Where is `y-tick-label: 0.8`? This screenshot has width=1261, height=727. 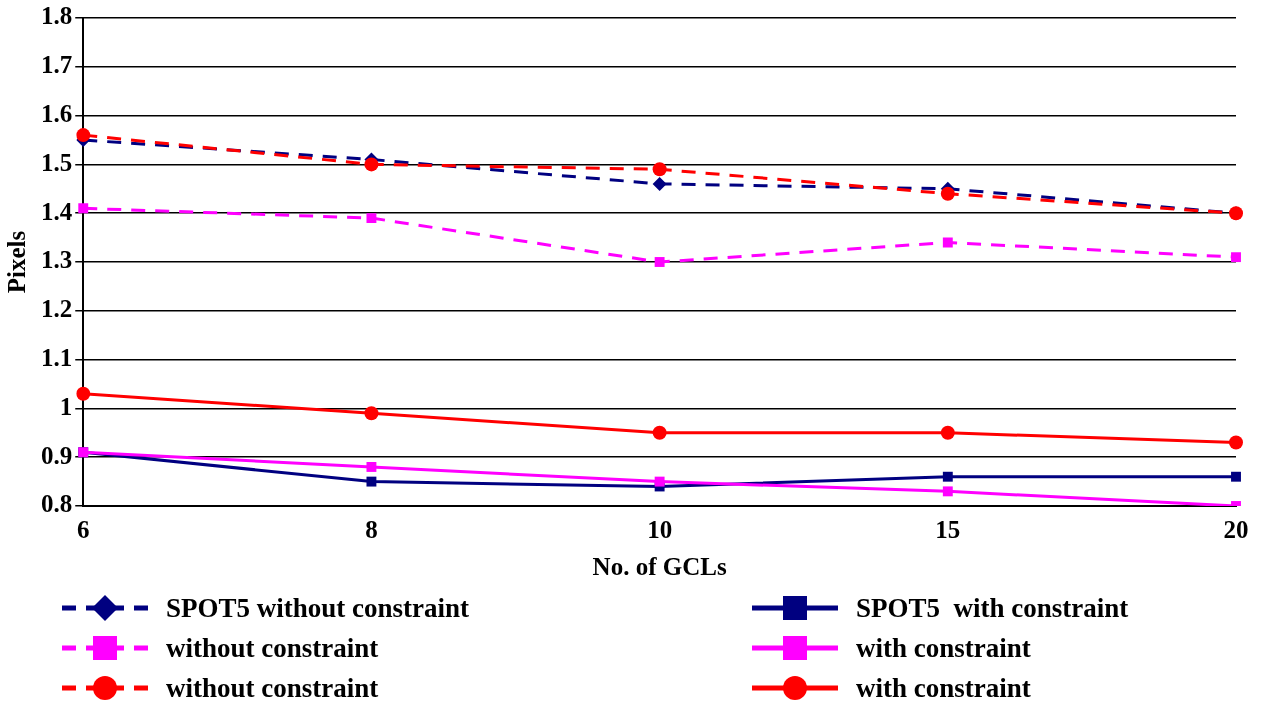 y-tick-label: 0.8 is located at coordinates (57, 504).